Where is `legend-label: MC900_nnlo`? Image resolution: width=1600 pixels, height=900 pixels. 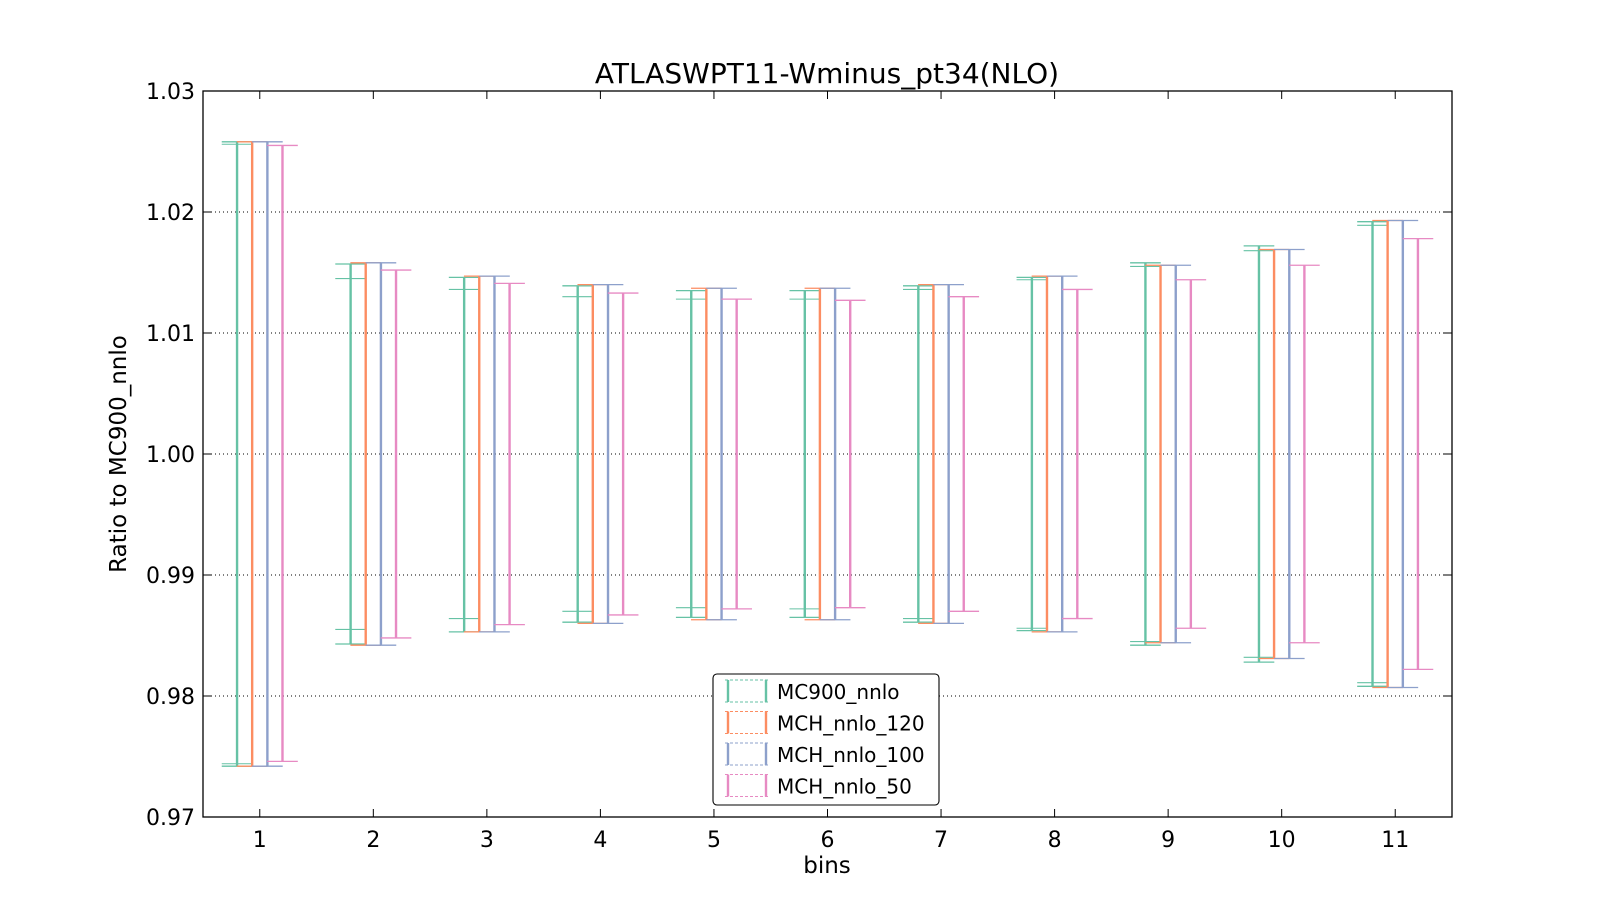 legend-label: MC900_nnlo is located at coordinates (838, 692).